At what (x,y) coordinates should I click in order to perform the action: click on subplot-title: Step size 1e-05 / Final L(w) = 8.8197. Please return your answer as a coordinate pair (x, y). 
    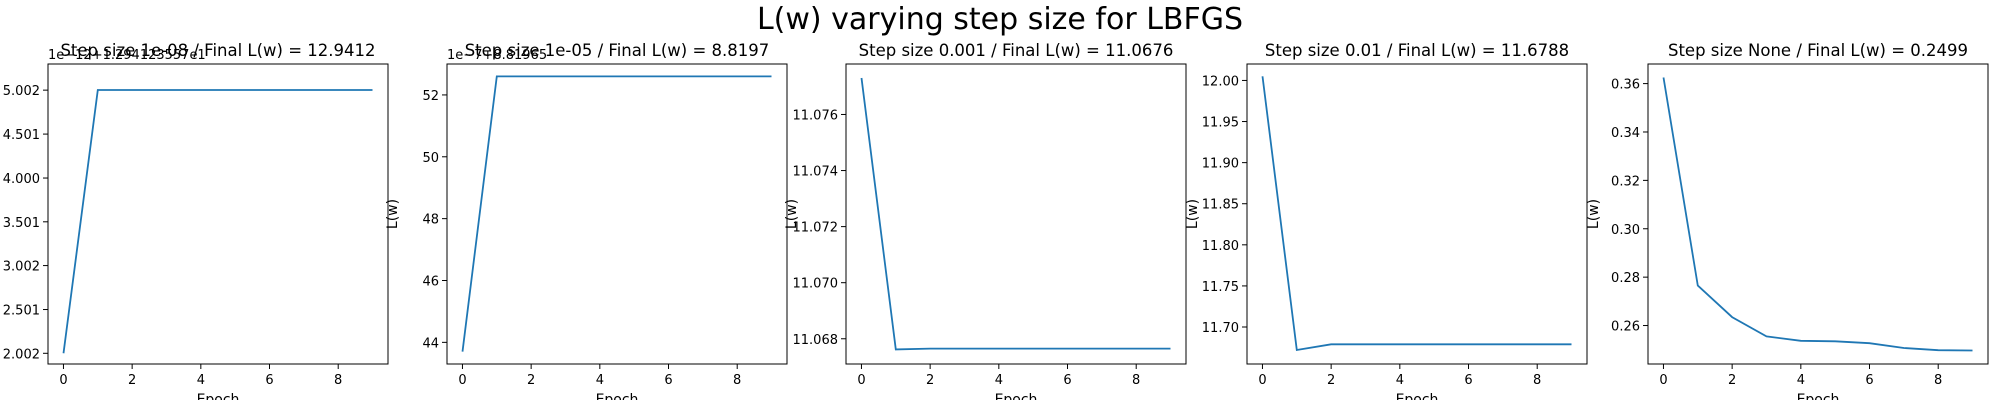
    Looking at the image, I should click on (617, 50).